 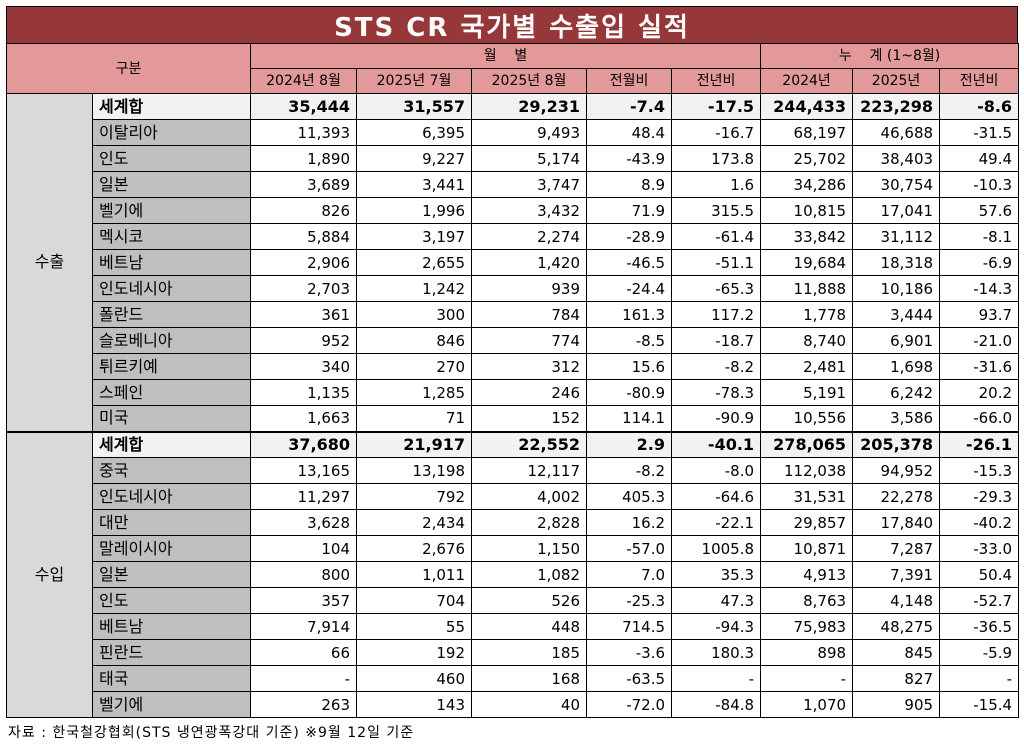 What do you see at coordinates (414, 548) in the screenshot?
I see `value-cell: 2,676` at bounding box center [414, 548].